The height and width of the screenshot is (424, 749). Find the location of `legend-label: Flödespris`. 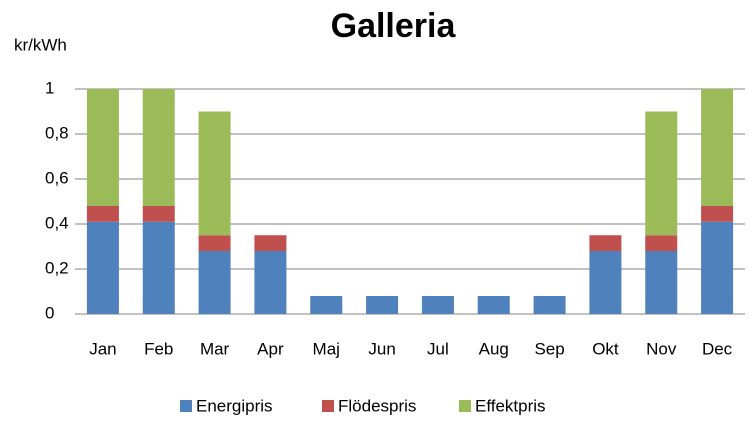

legend-label: Flödespris is located at coordinates (377, 405).